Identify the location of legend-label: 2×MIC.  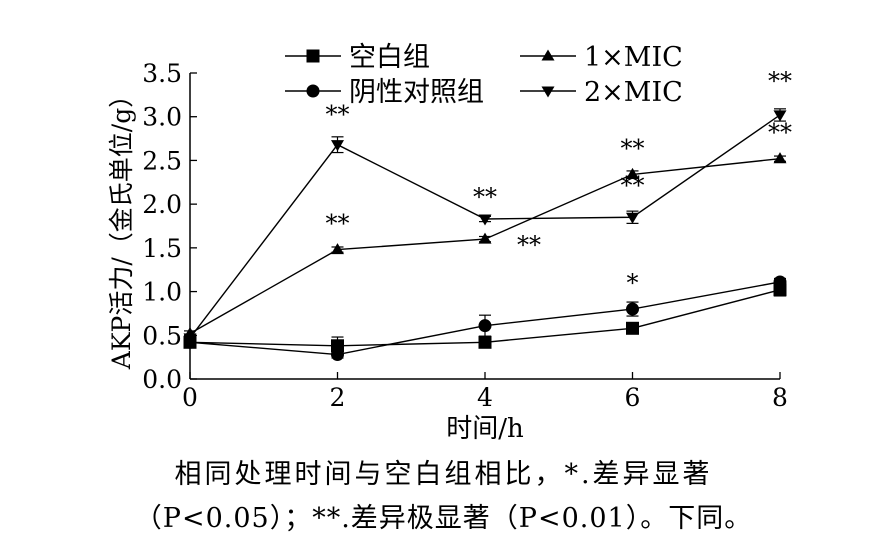
(633, 92).